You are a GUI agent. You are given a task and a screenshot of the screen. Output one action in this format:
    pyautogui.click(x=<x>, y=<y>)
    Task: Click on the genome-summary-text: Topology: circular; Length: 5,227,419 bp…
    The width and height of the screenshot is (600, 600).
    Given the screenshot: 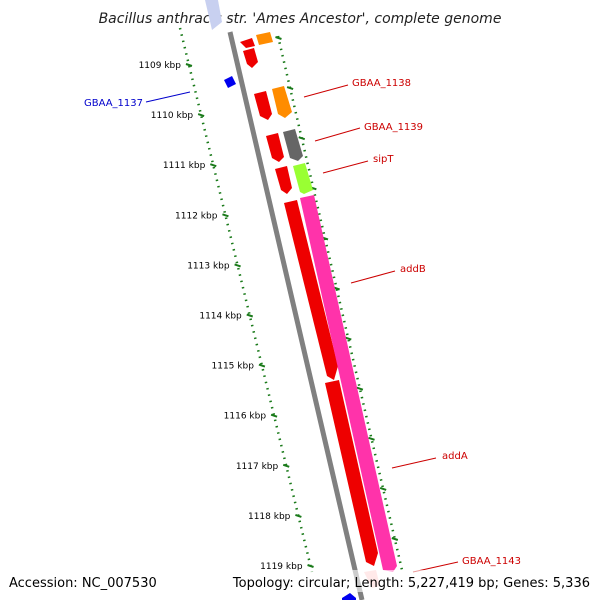 What is the action you would take?
    pyautogui.click(x=411, y=583)
    